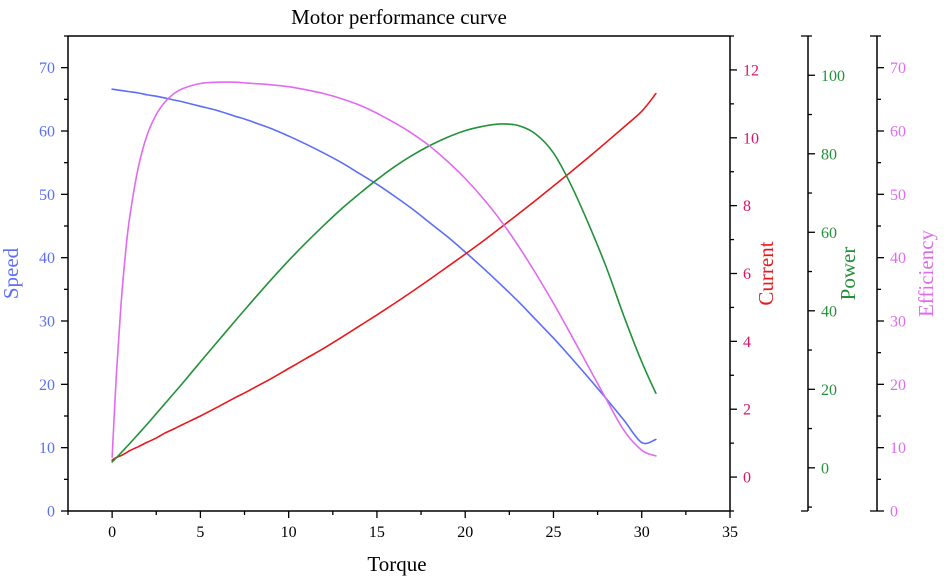  What do you see at coordinates (465, 532) in the screenshot?
I see `x-tick-label: 20` at bounding box center [465, 532].